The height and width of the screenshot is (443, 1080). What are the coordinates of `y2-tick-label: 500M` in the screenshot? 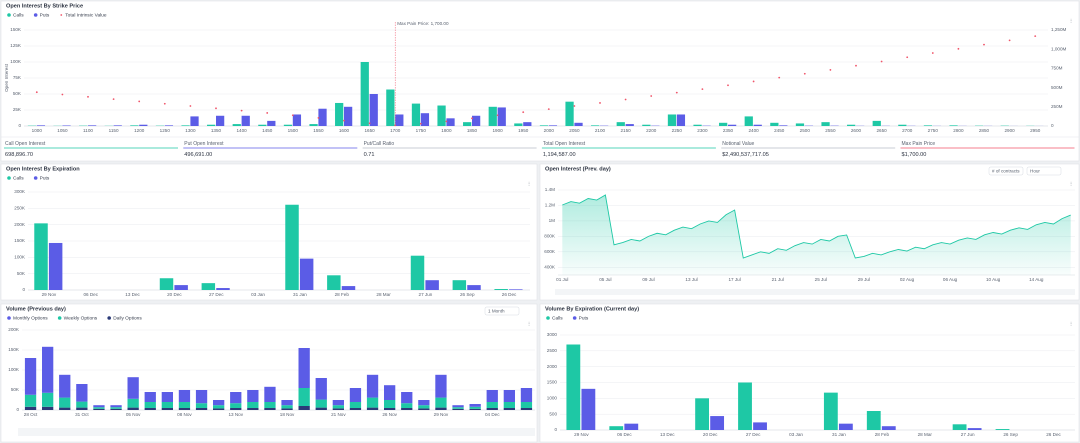 It's located at (1057, 87).